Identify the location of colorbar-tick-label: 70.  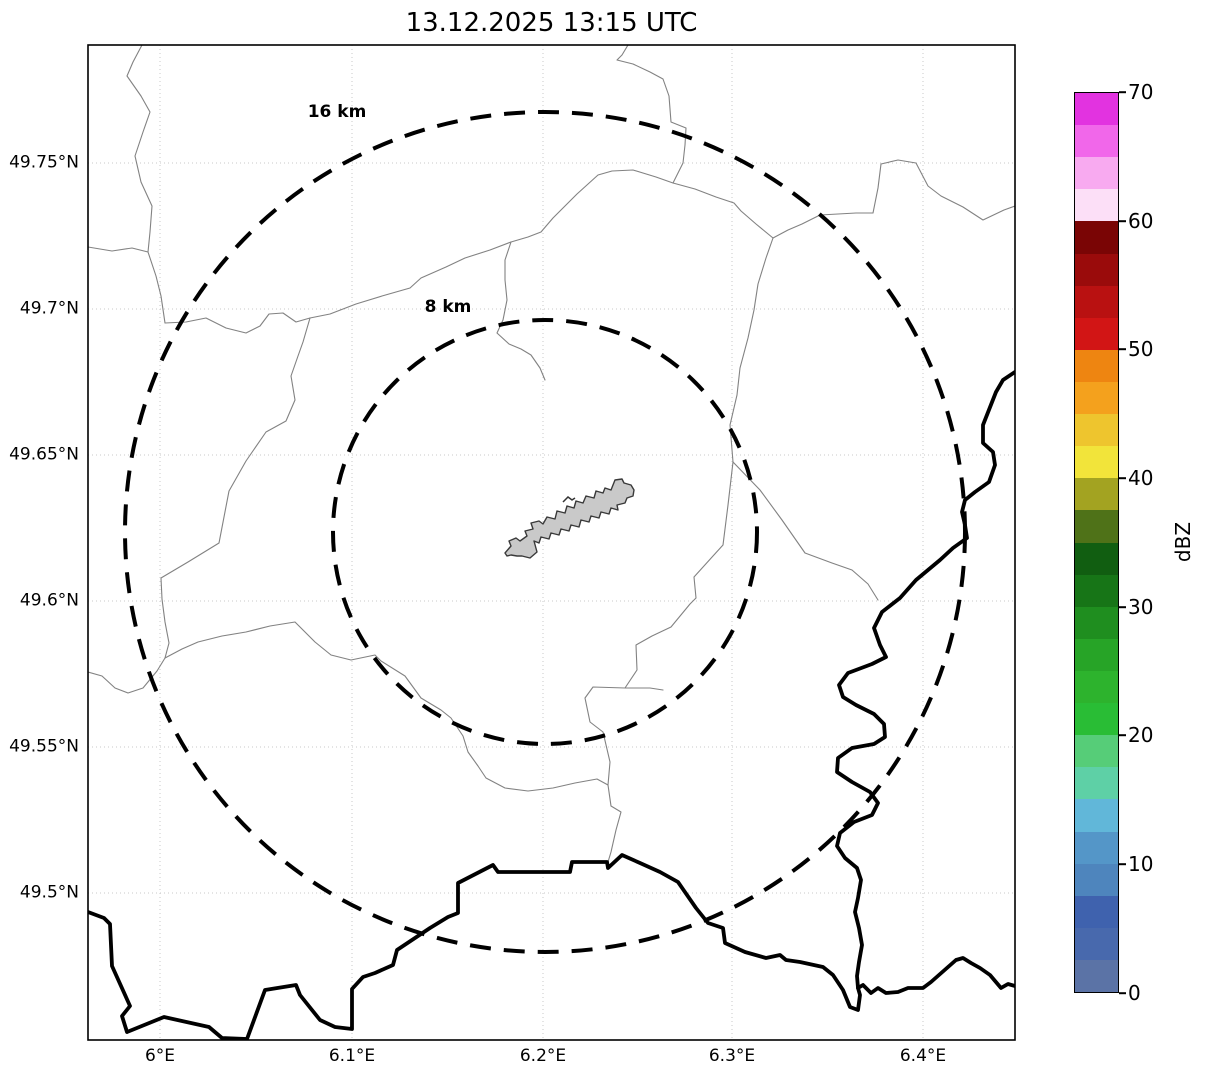
(1141, 92).